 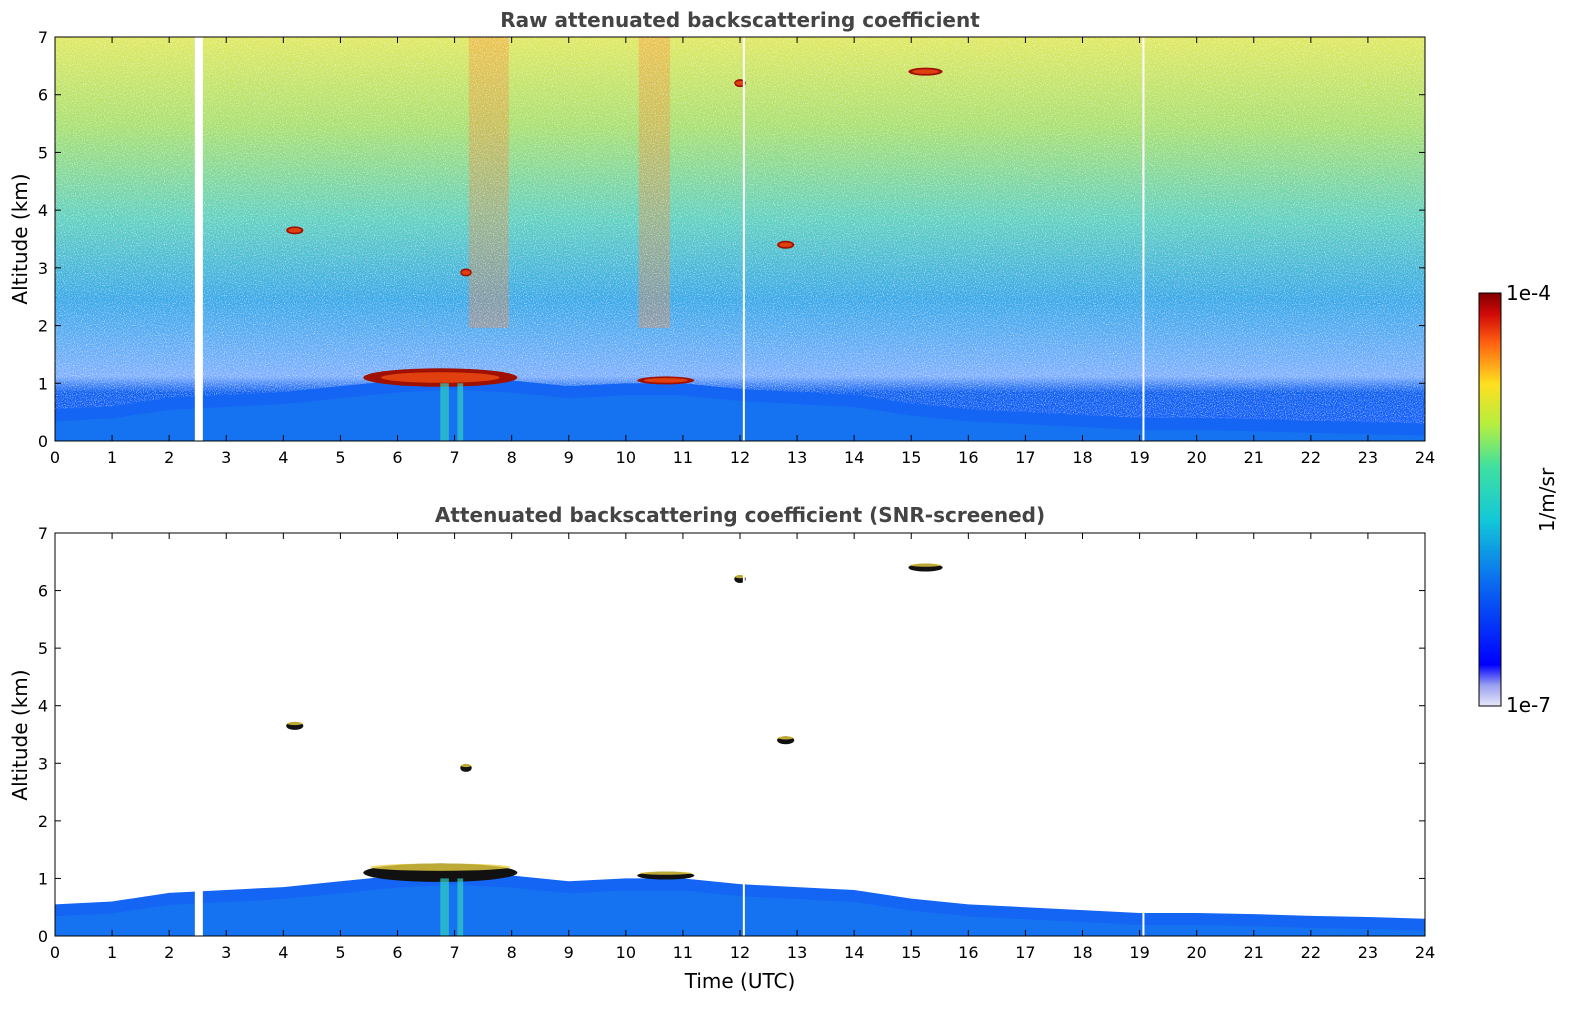 I want to click on colorbar-min-label: 1e-7, so click(x=1528, y=705).